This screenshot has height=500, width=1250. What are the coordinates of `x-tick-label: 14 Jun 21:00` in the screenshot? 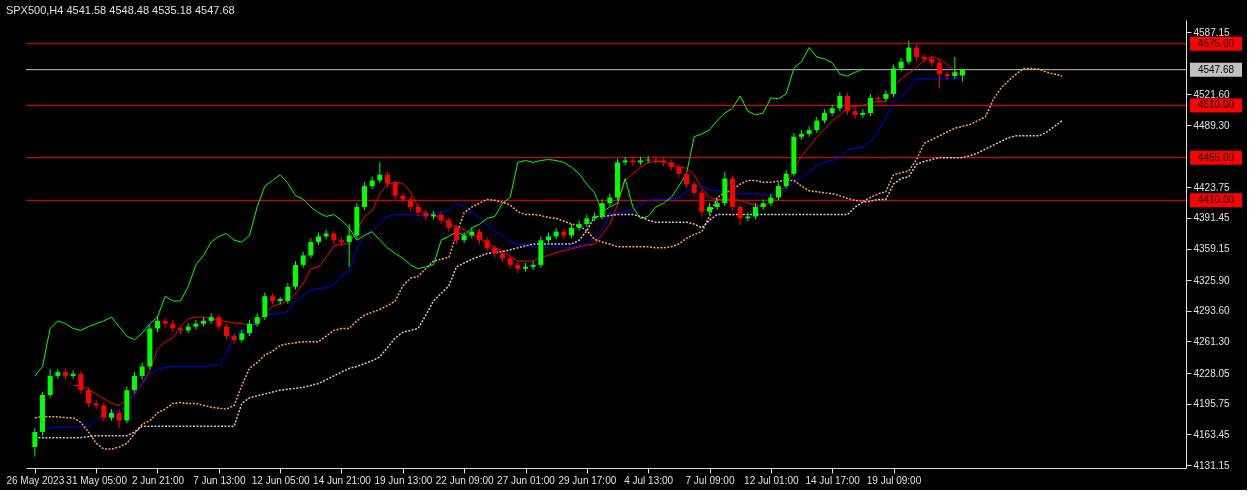 It's located at (342, 480).